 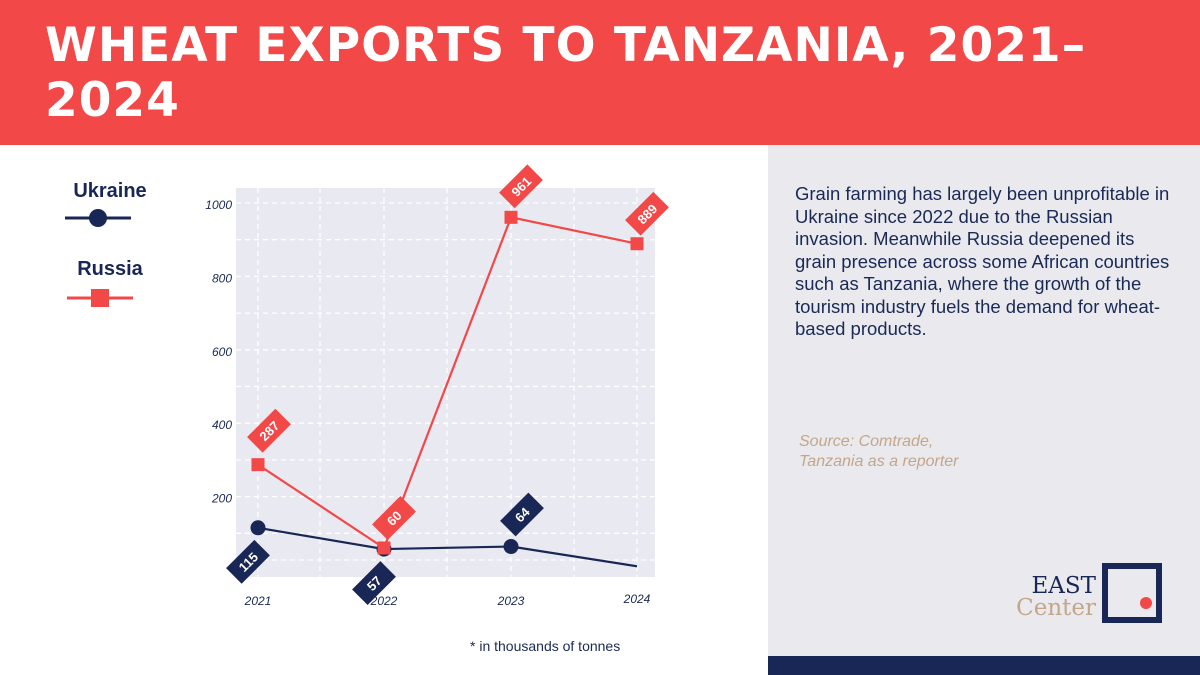 I want to click on east-center-logo: EAST Center, so click(x=1090, y=599).